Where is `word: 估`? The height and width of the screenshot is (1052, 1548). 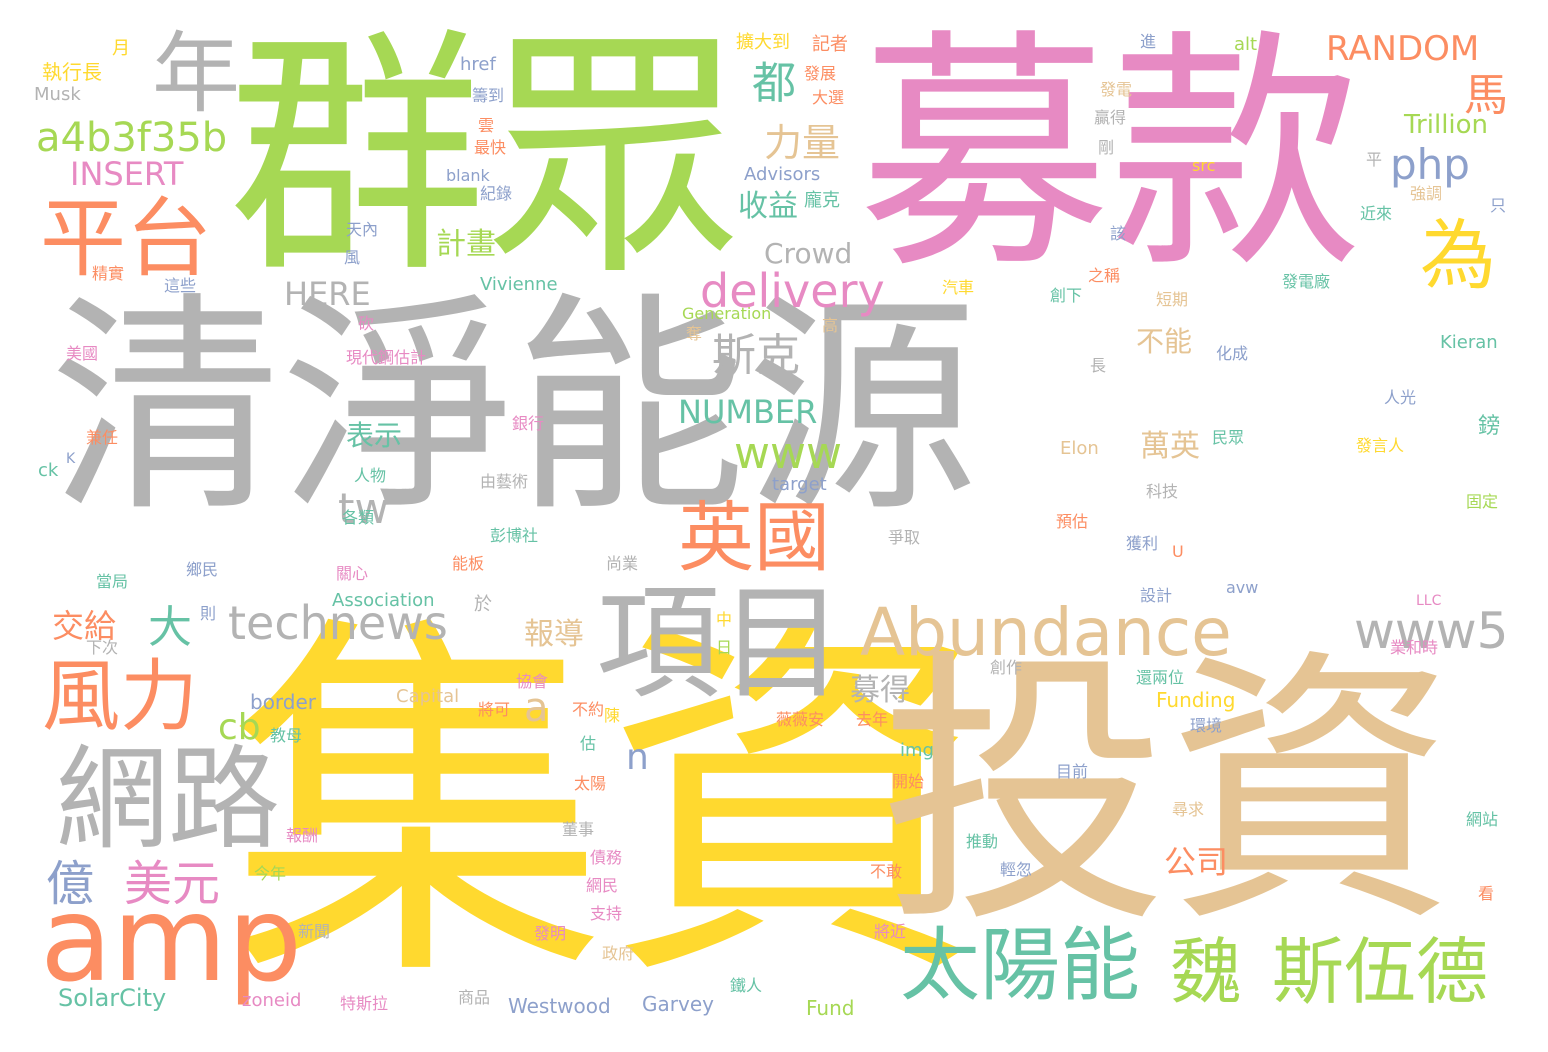 word: 估 is located at coordinates (588, 743).